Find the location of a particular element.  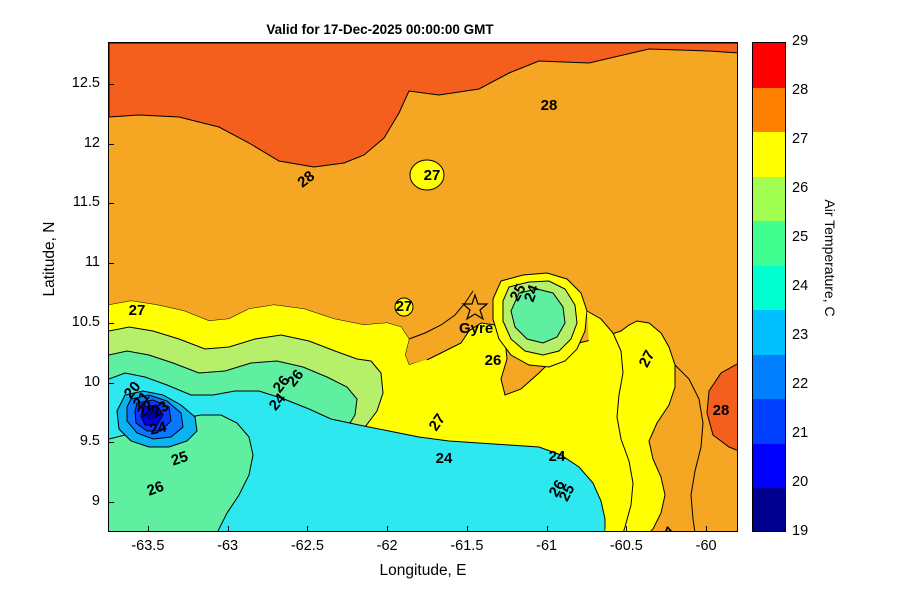

colorbar-tick-label: 28 is located at coordinates (800, 90).